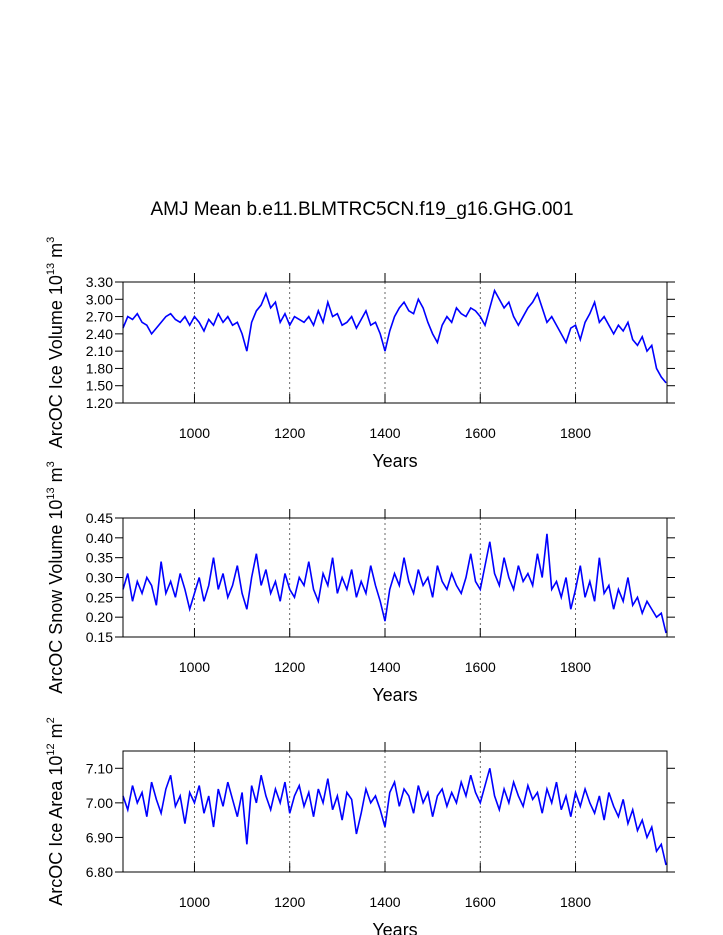  What do you see at coordinates (99, 837) in the screenshot?
I see `y-tick-label: 6.90` at bounding box center [99, 837].